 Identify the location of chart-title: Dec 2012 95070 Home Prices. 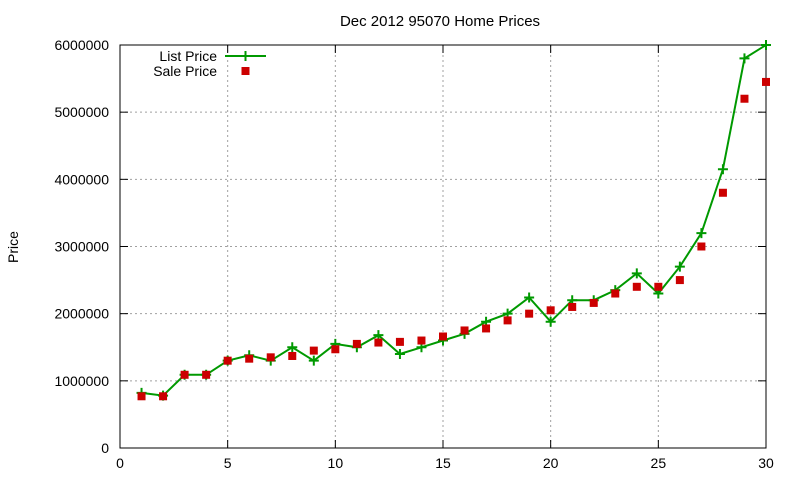
(440, 21).